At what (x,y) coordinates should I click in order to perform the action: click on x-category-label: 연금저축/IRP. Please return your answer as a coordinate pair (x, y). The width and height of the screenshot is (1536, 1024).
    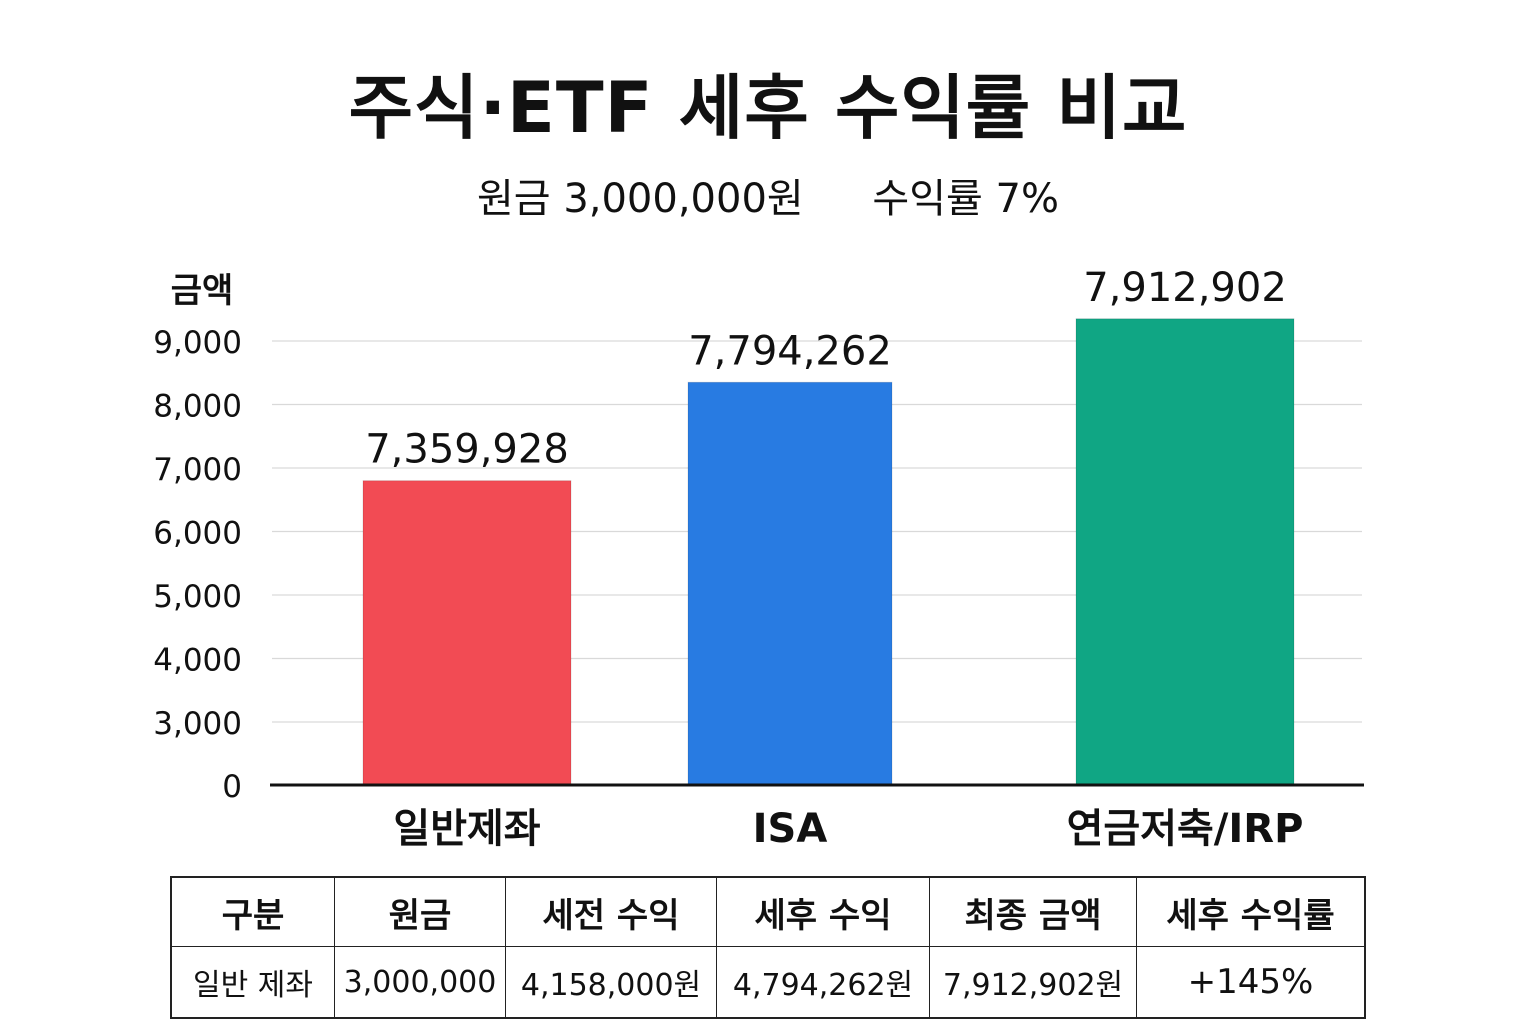
    Looking at the image, I should click on (1185, 829).